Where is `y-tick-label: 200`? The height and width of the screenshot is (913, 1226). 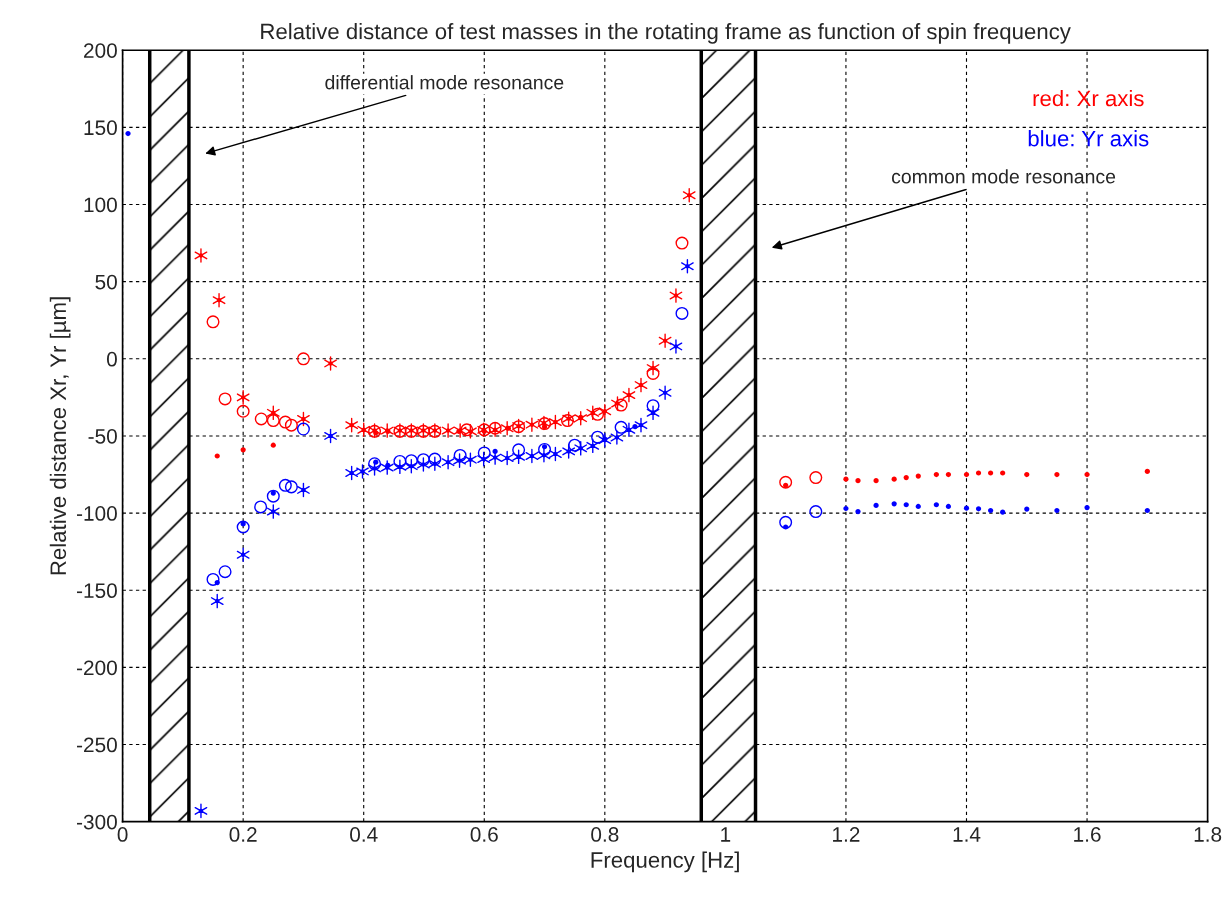 y-tick-label: 200 is located at coordinates (100, 50).